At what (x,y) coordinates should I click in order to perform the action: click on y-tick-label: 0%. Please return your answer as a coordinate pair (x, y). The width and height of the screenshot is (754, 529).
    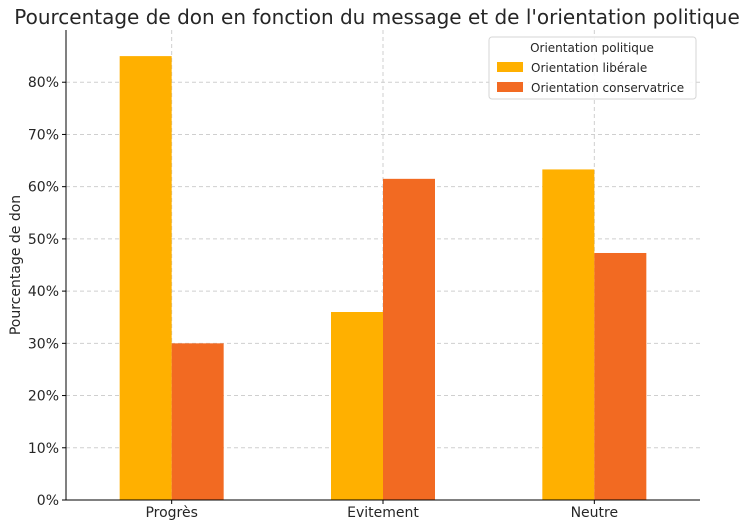
    Looking at the image, I should click on (48, 501).